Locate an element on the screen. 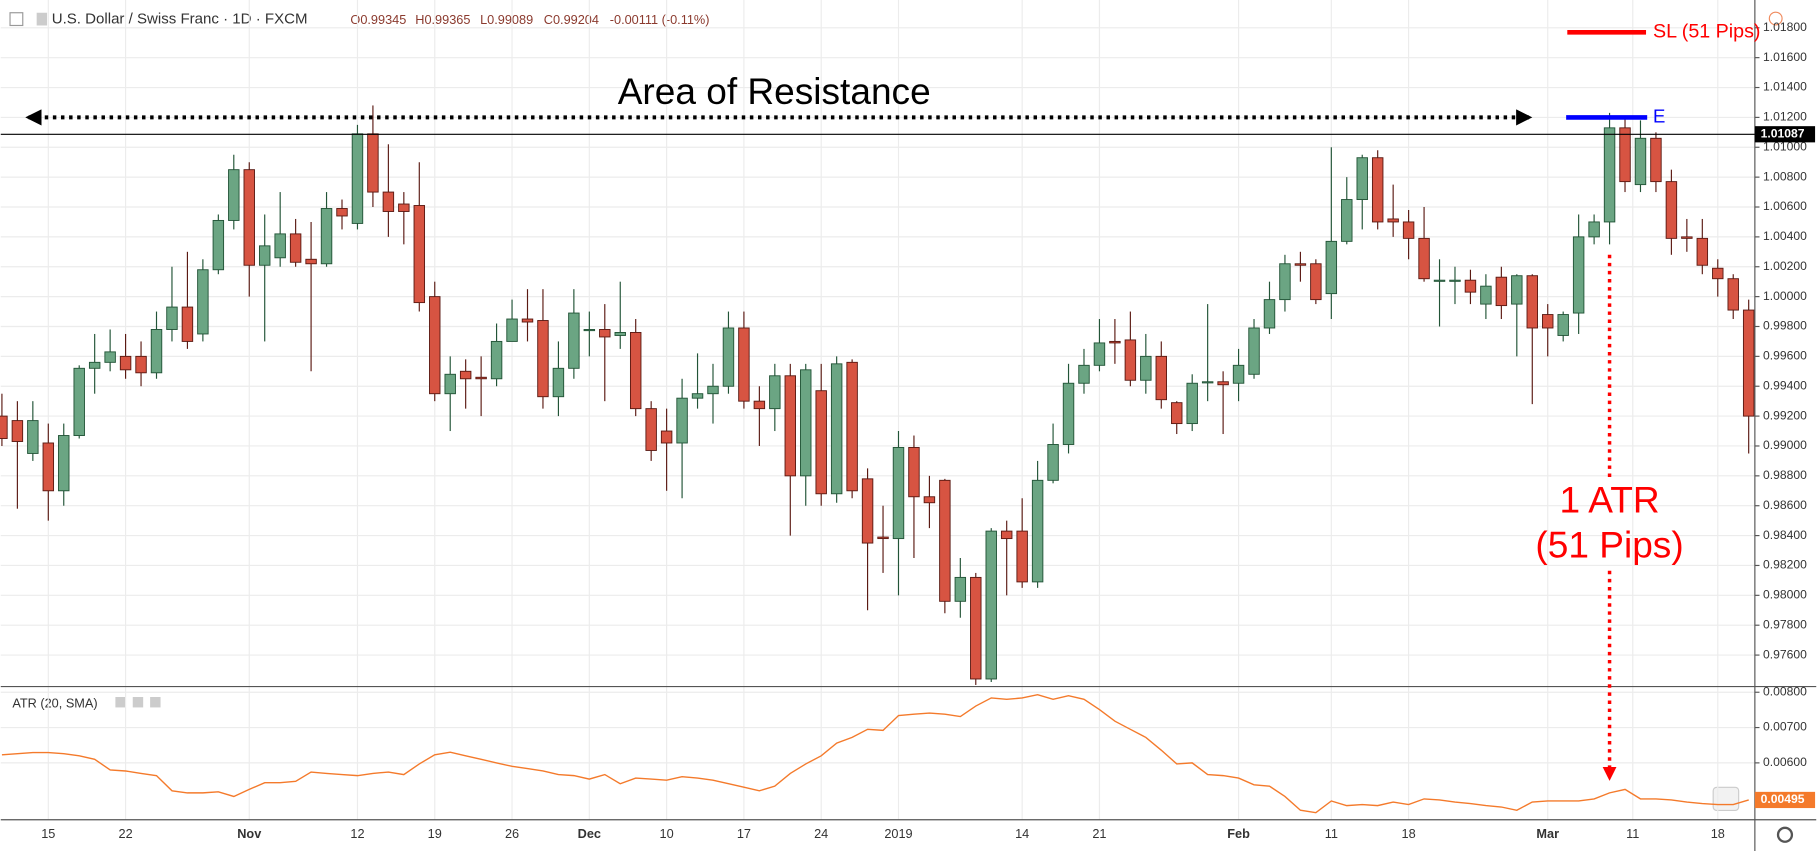  y-tick-label: 1.00600 is located at coordinates (1785, 206).